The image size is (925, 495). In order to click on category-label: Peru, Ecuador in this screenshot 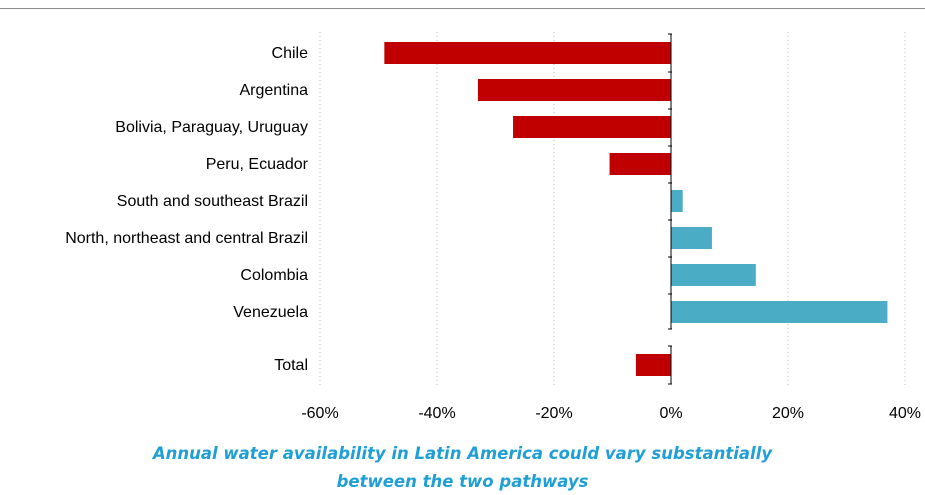, I will do `click(257, 164)`.